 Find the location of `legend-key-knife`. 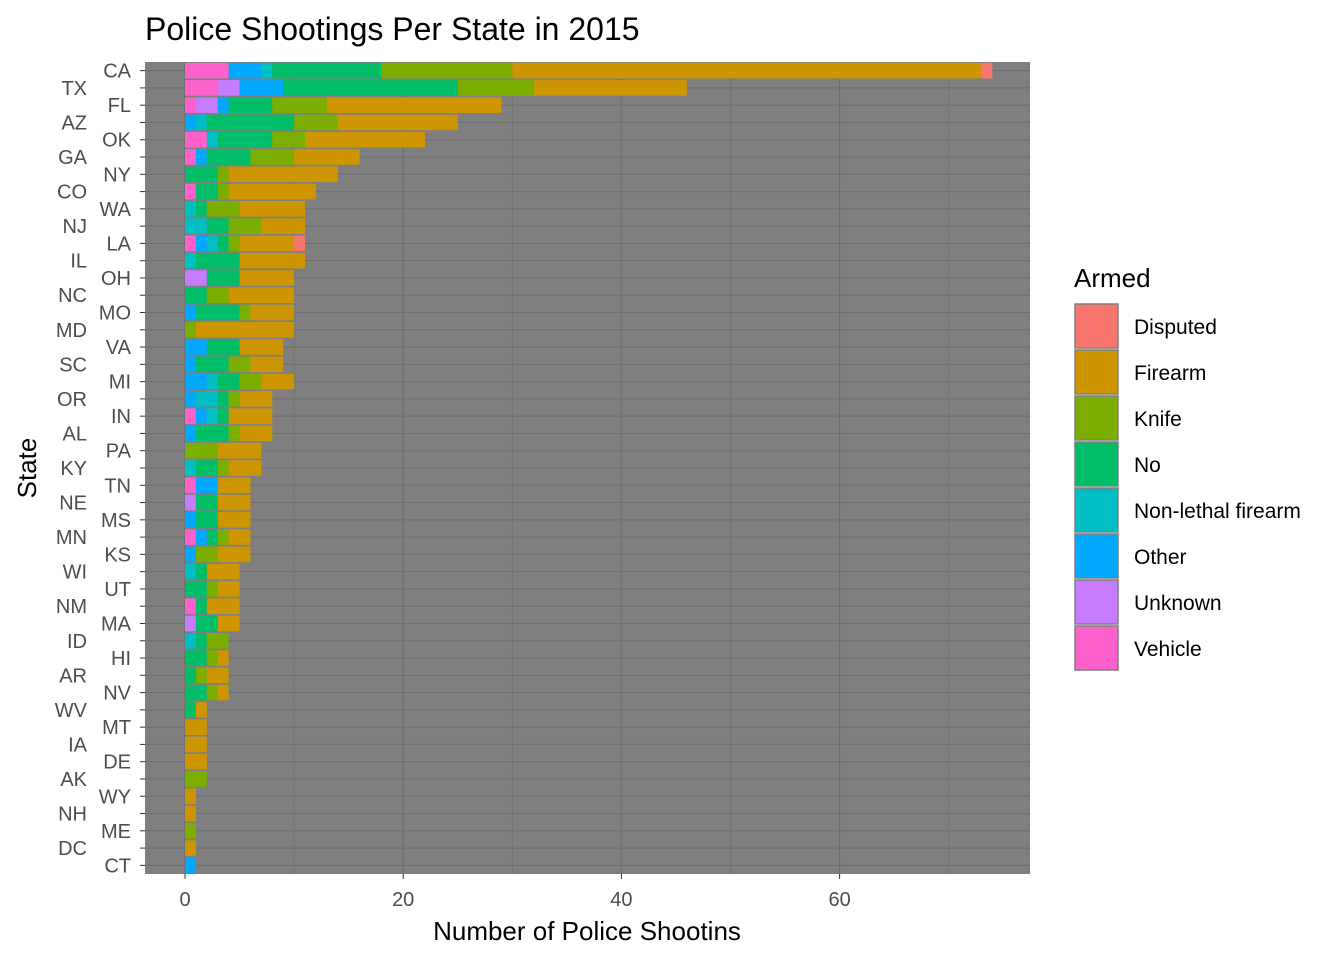

legend-key-knife is located at coordinates (1096, 418).